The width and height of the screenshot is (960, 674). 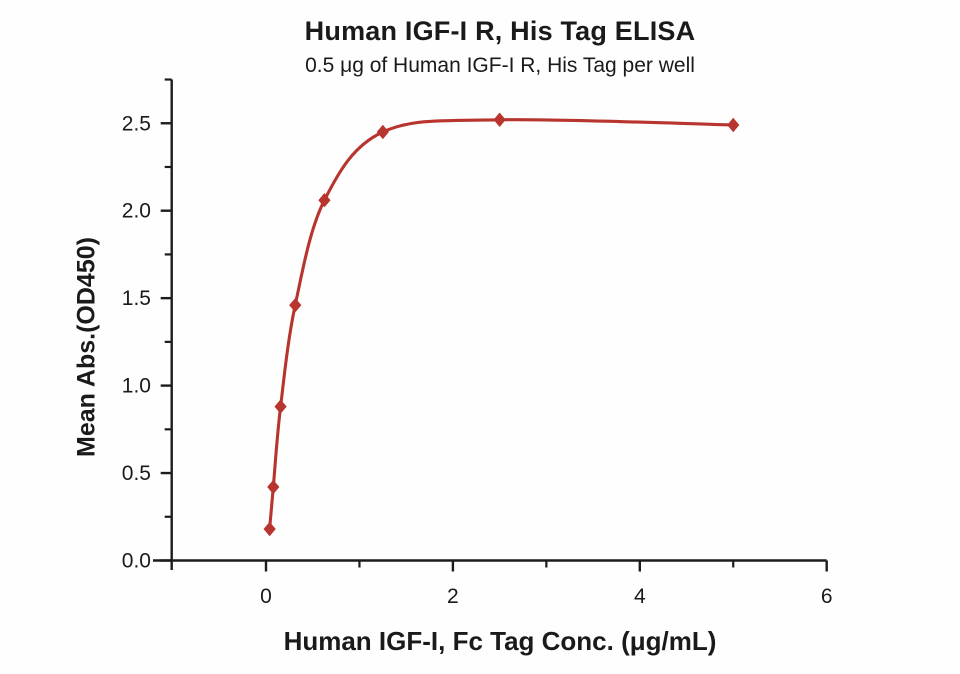 I want to click on x-axis-label: Human IGF-I, Fc Tag Conc. (μg/mL), so click(x=500, y=641).